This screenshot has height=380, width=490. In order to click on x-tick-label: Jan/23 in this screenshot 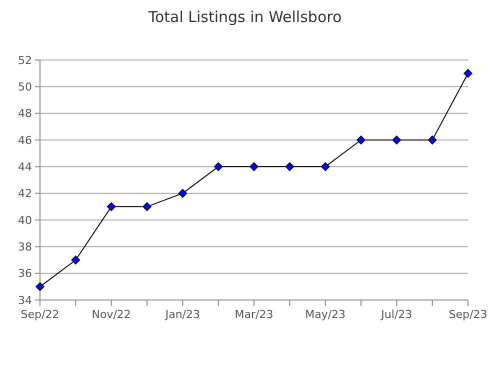, I will do `click(182, 314)`.